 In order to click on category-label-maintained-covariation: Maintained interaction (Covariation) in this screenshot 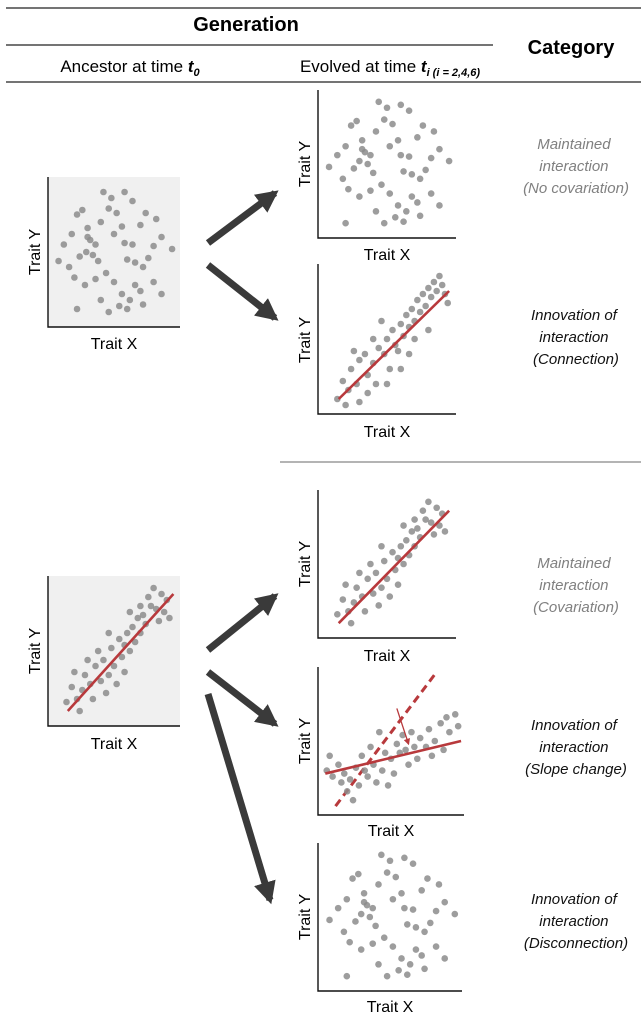, I will do `click(576, 585)`.